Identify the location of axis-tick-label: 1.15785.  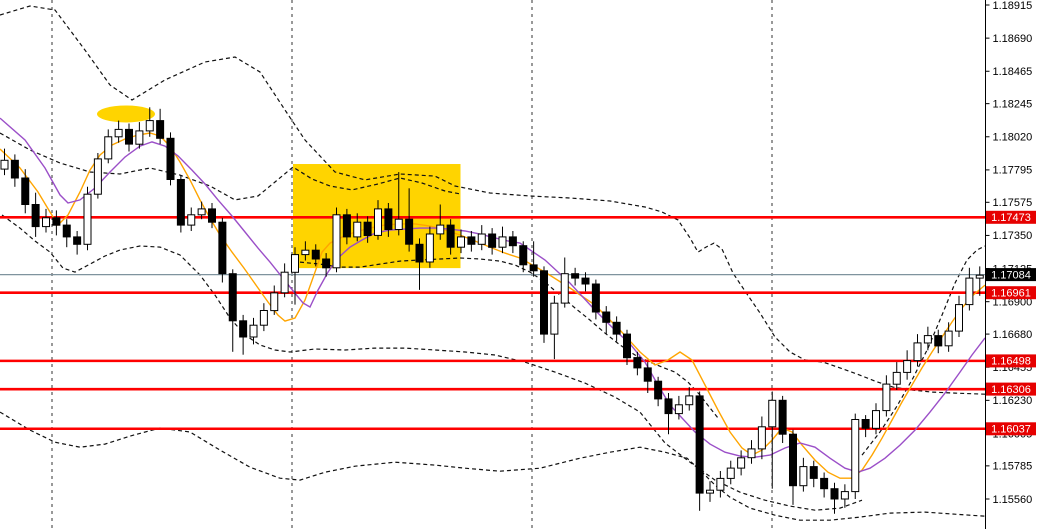
(1013, 467).